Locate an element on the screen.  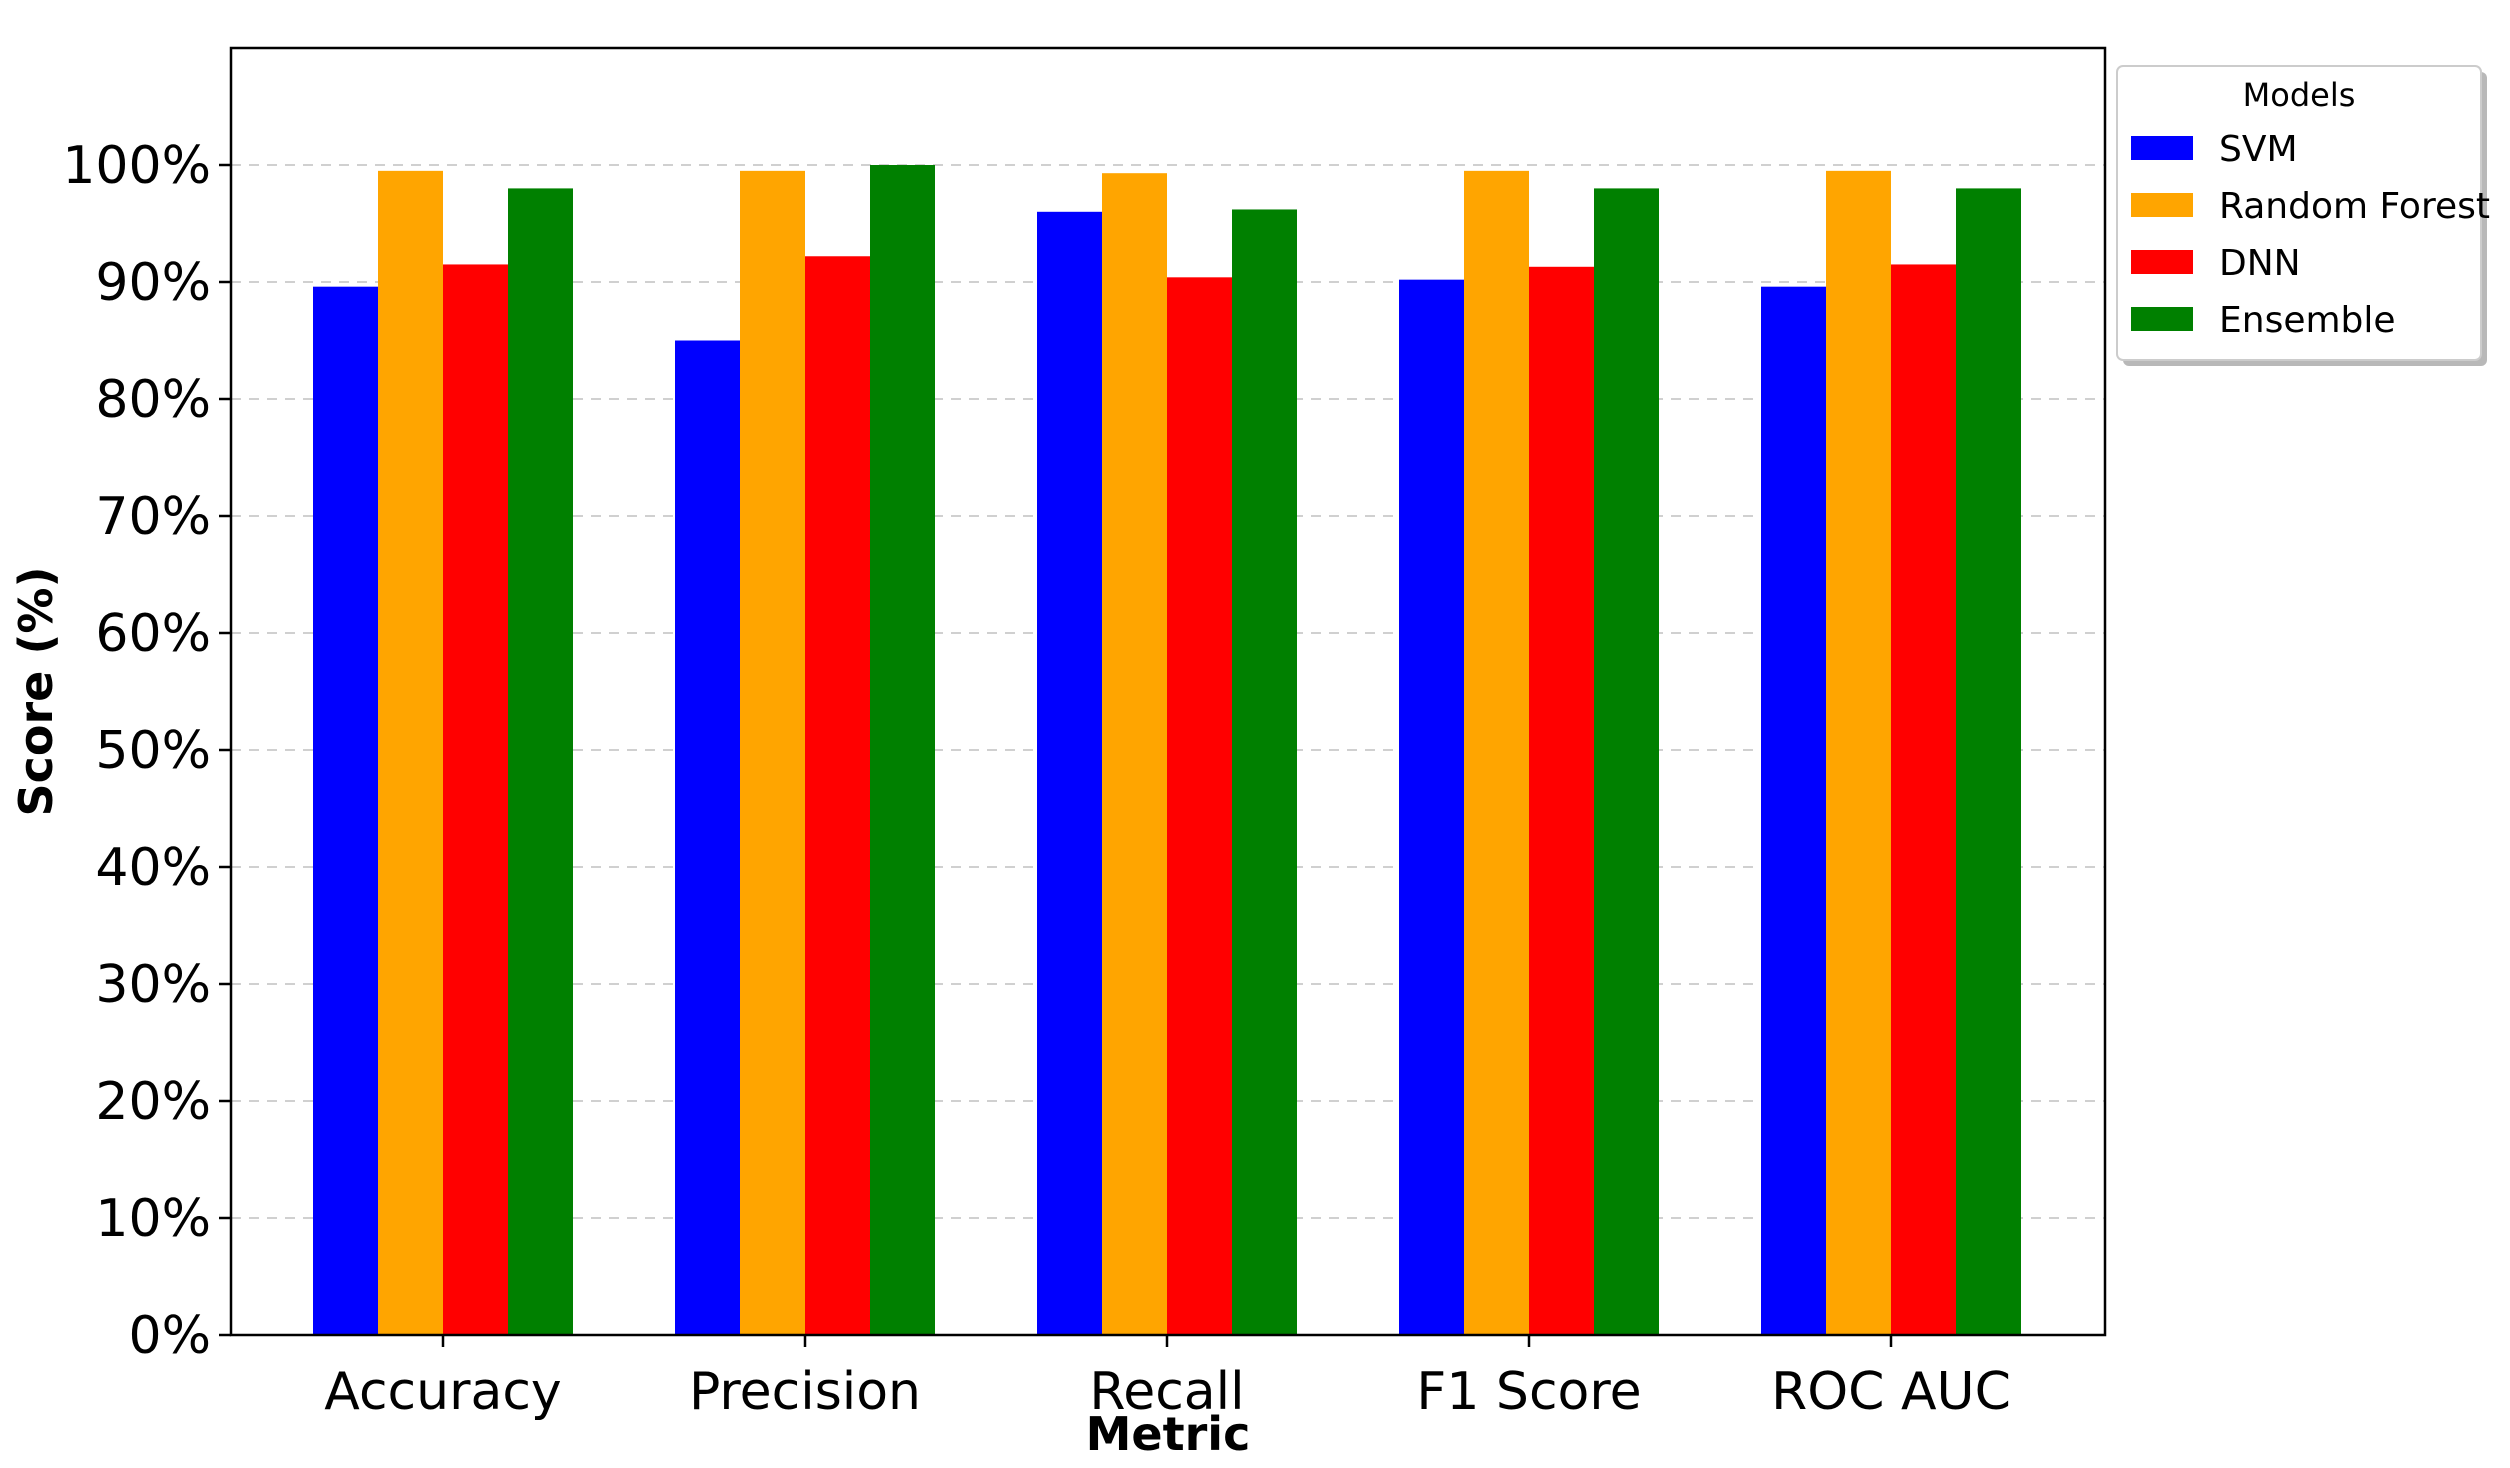
y-tick-label: 40% is located at coordinates (153, 868).